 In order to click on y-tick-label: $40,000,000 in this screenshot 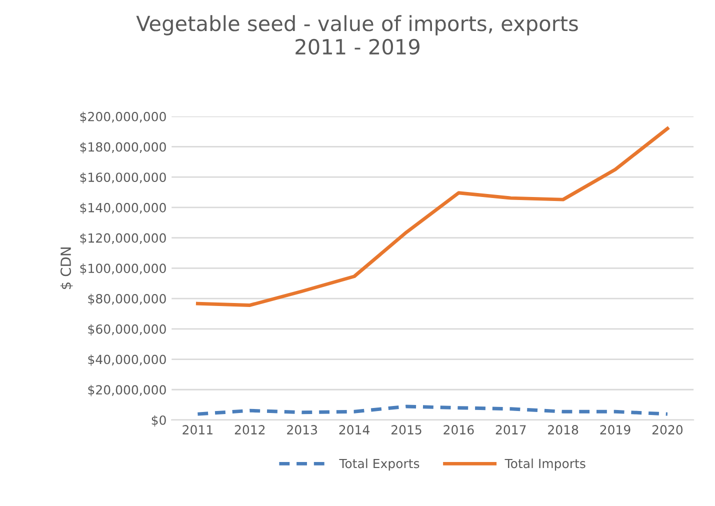, I will do `click(127, 360)`.